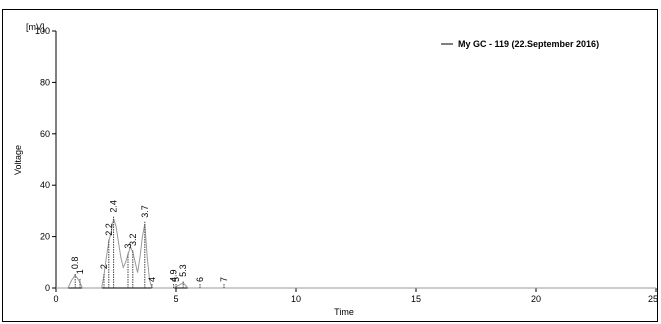  I want to click on y-ticks: 0 20 40 60 80 100, so click(45, 159).